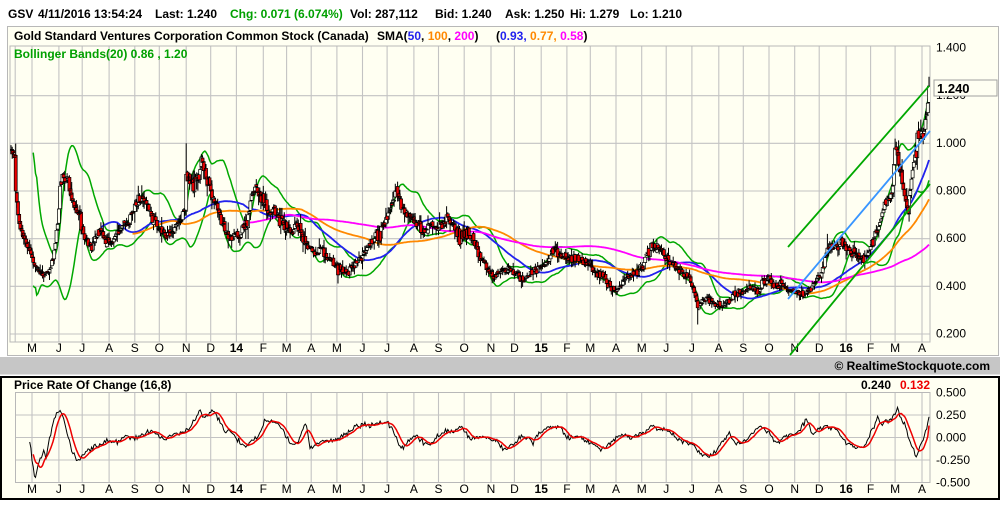  I want to click on svg-text: 0.240, so click(876, 385).